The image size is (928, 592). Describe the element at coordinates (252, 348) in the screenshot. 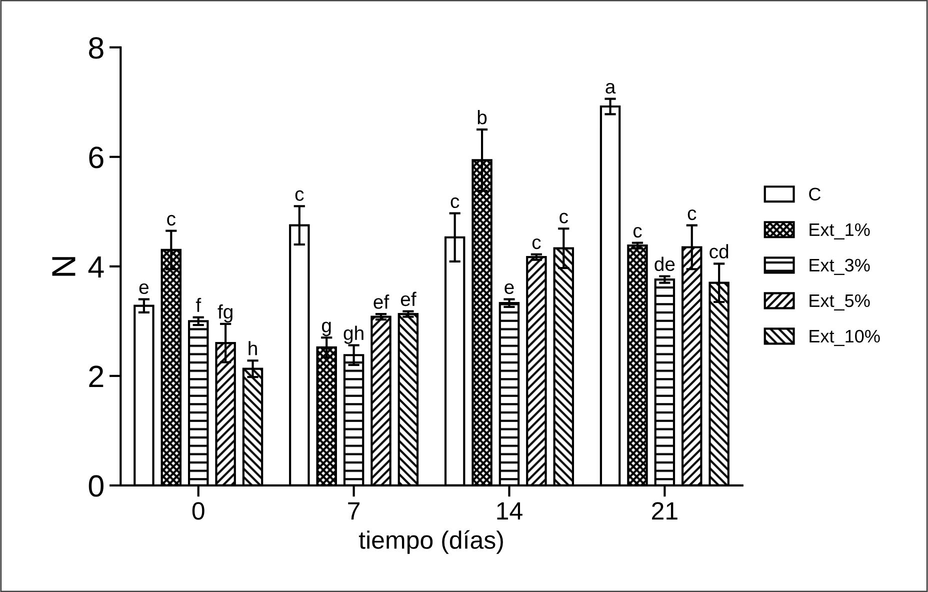

I see `data-label: h` at that location.